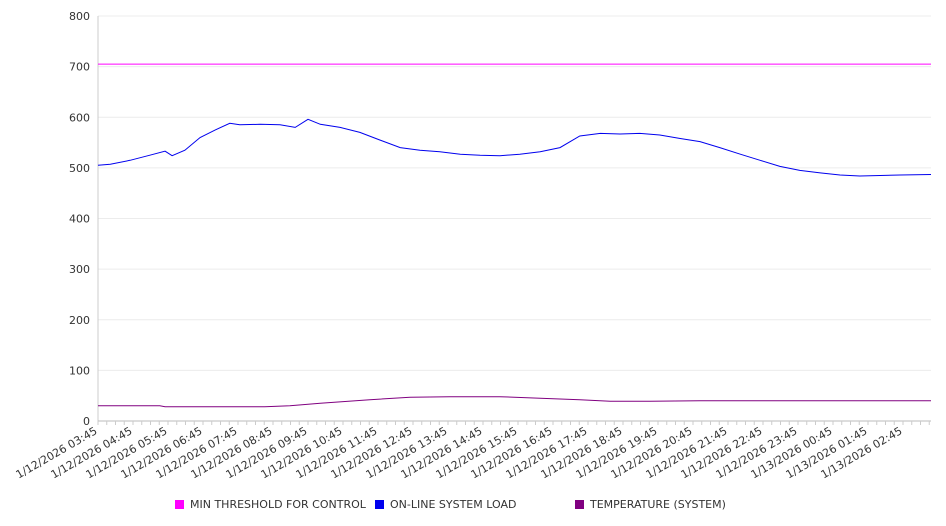 The height and width of the screenshot is (526, 946). What do you see at coordinates (658, 504) in the screenshot?
I see `legend-label: TEMPERATURE (SYSTEM)` at bounding box center [658, 504].